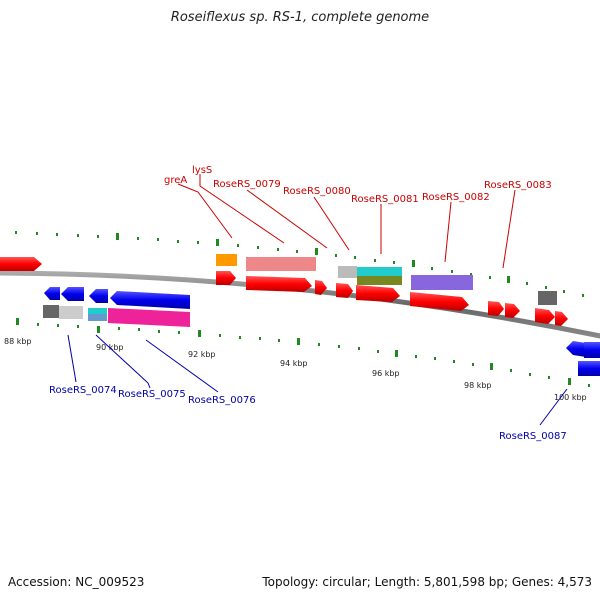 The image size is (600, 600). What do you see at coordinates (294, 363) in the screenshot?
I see `tick-label-94kbp: 94 kbp` at bounding box center [294, 363].